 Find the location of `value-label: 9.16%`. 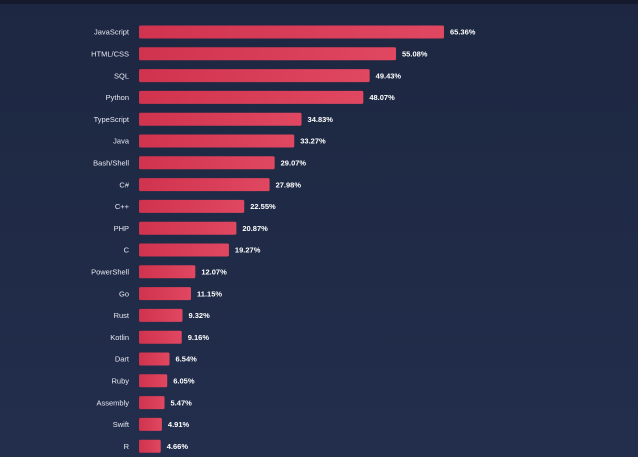

value-label: 9.16% is located at coordinates (199, 337).